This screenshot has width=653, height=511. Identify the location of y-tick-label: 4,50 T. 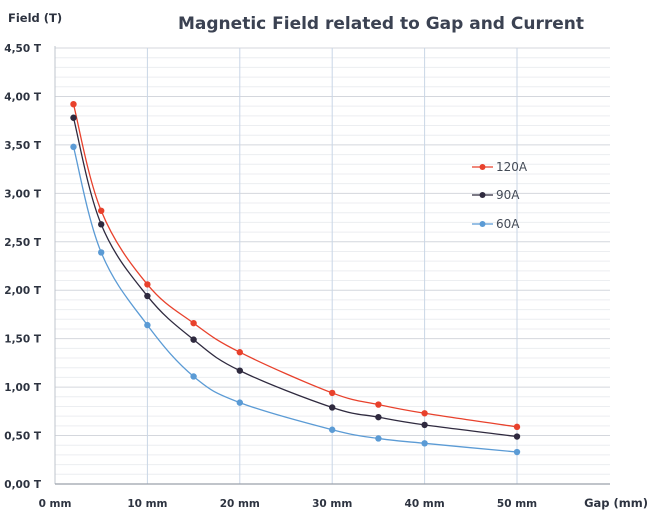
(23, 49).